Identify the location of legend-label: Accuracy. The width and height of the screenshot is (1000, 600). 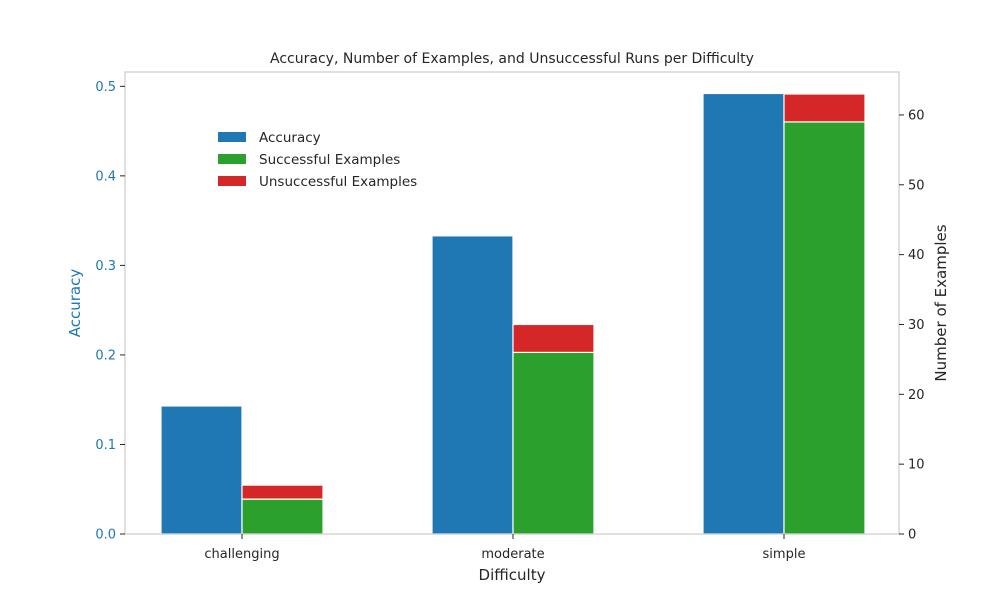
(290, 138).